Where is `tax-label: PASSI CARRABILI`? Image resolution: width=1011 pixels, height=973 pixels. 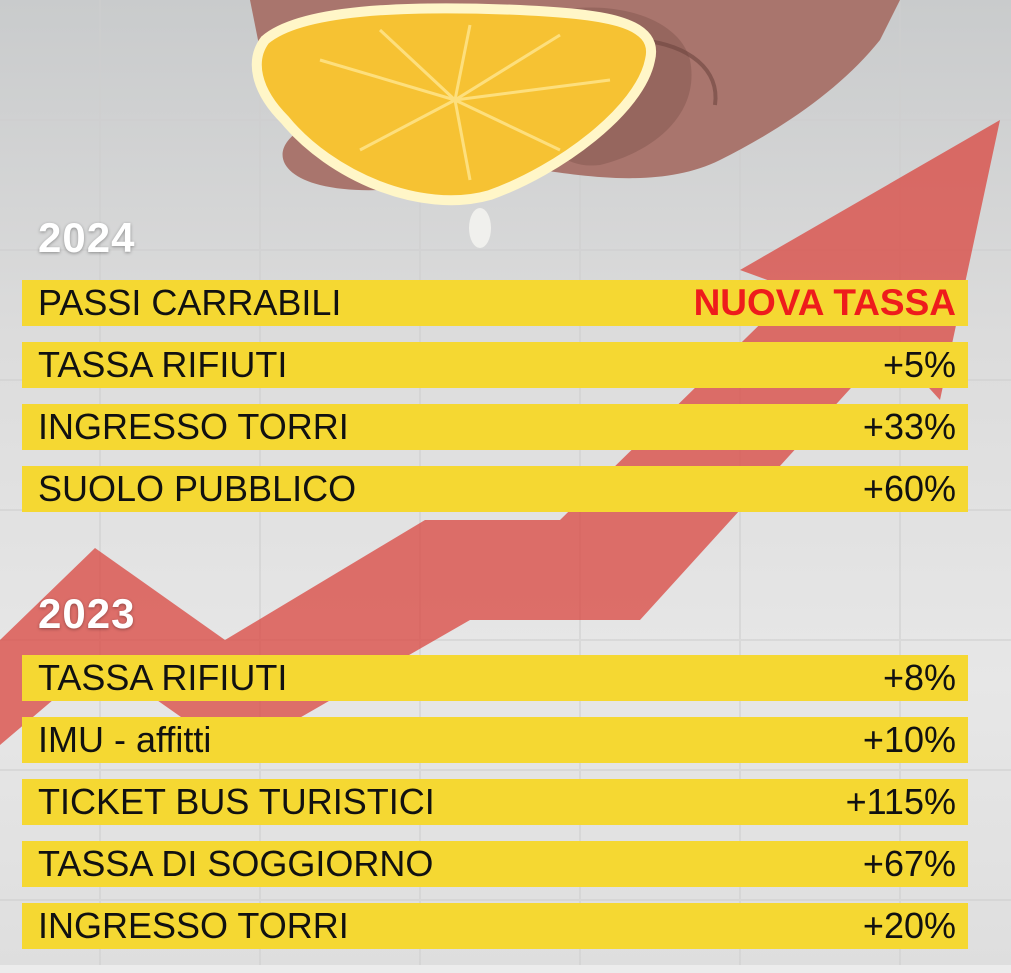 tax-label: PASSI CARRABILI is located at coordinates (190, 302).